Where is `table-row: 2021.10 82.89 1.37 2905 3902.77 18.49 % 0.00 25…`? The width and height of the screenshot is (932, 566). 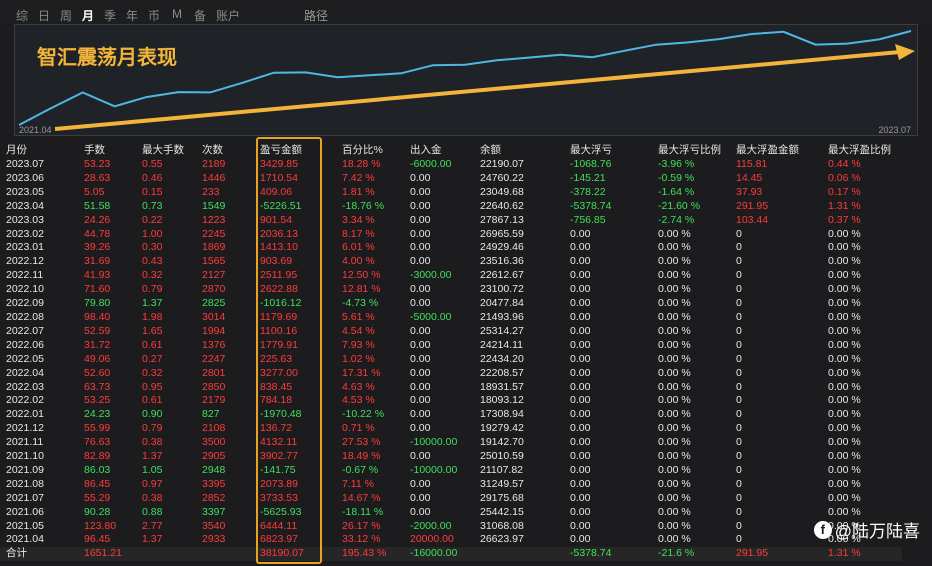
table-row: 2021.10 82.89 1.37 2905 3902.77 18.49 % 0.00 25… is located at coordinates (451, 457).